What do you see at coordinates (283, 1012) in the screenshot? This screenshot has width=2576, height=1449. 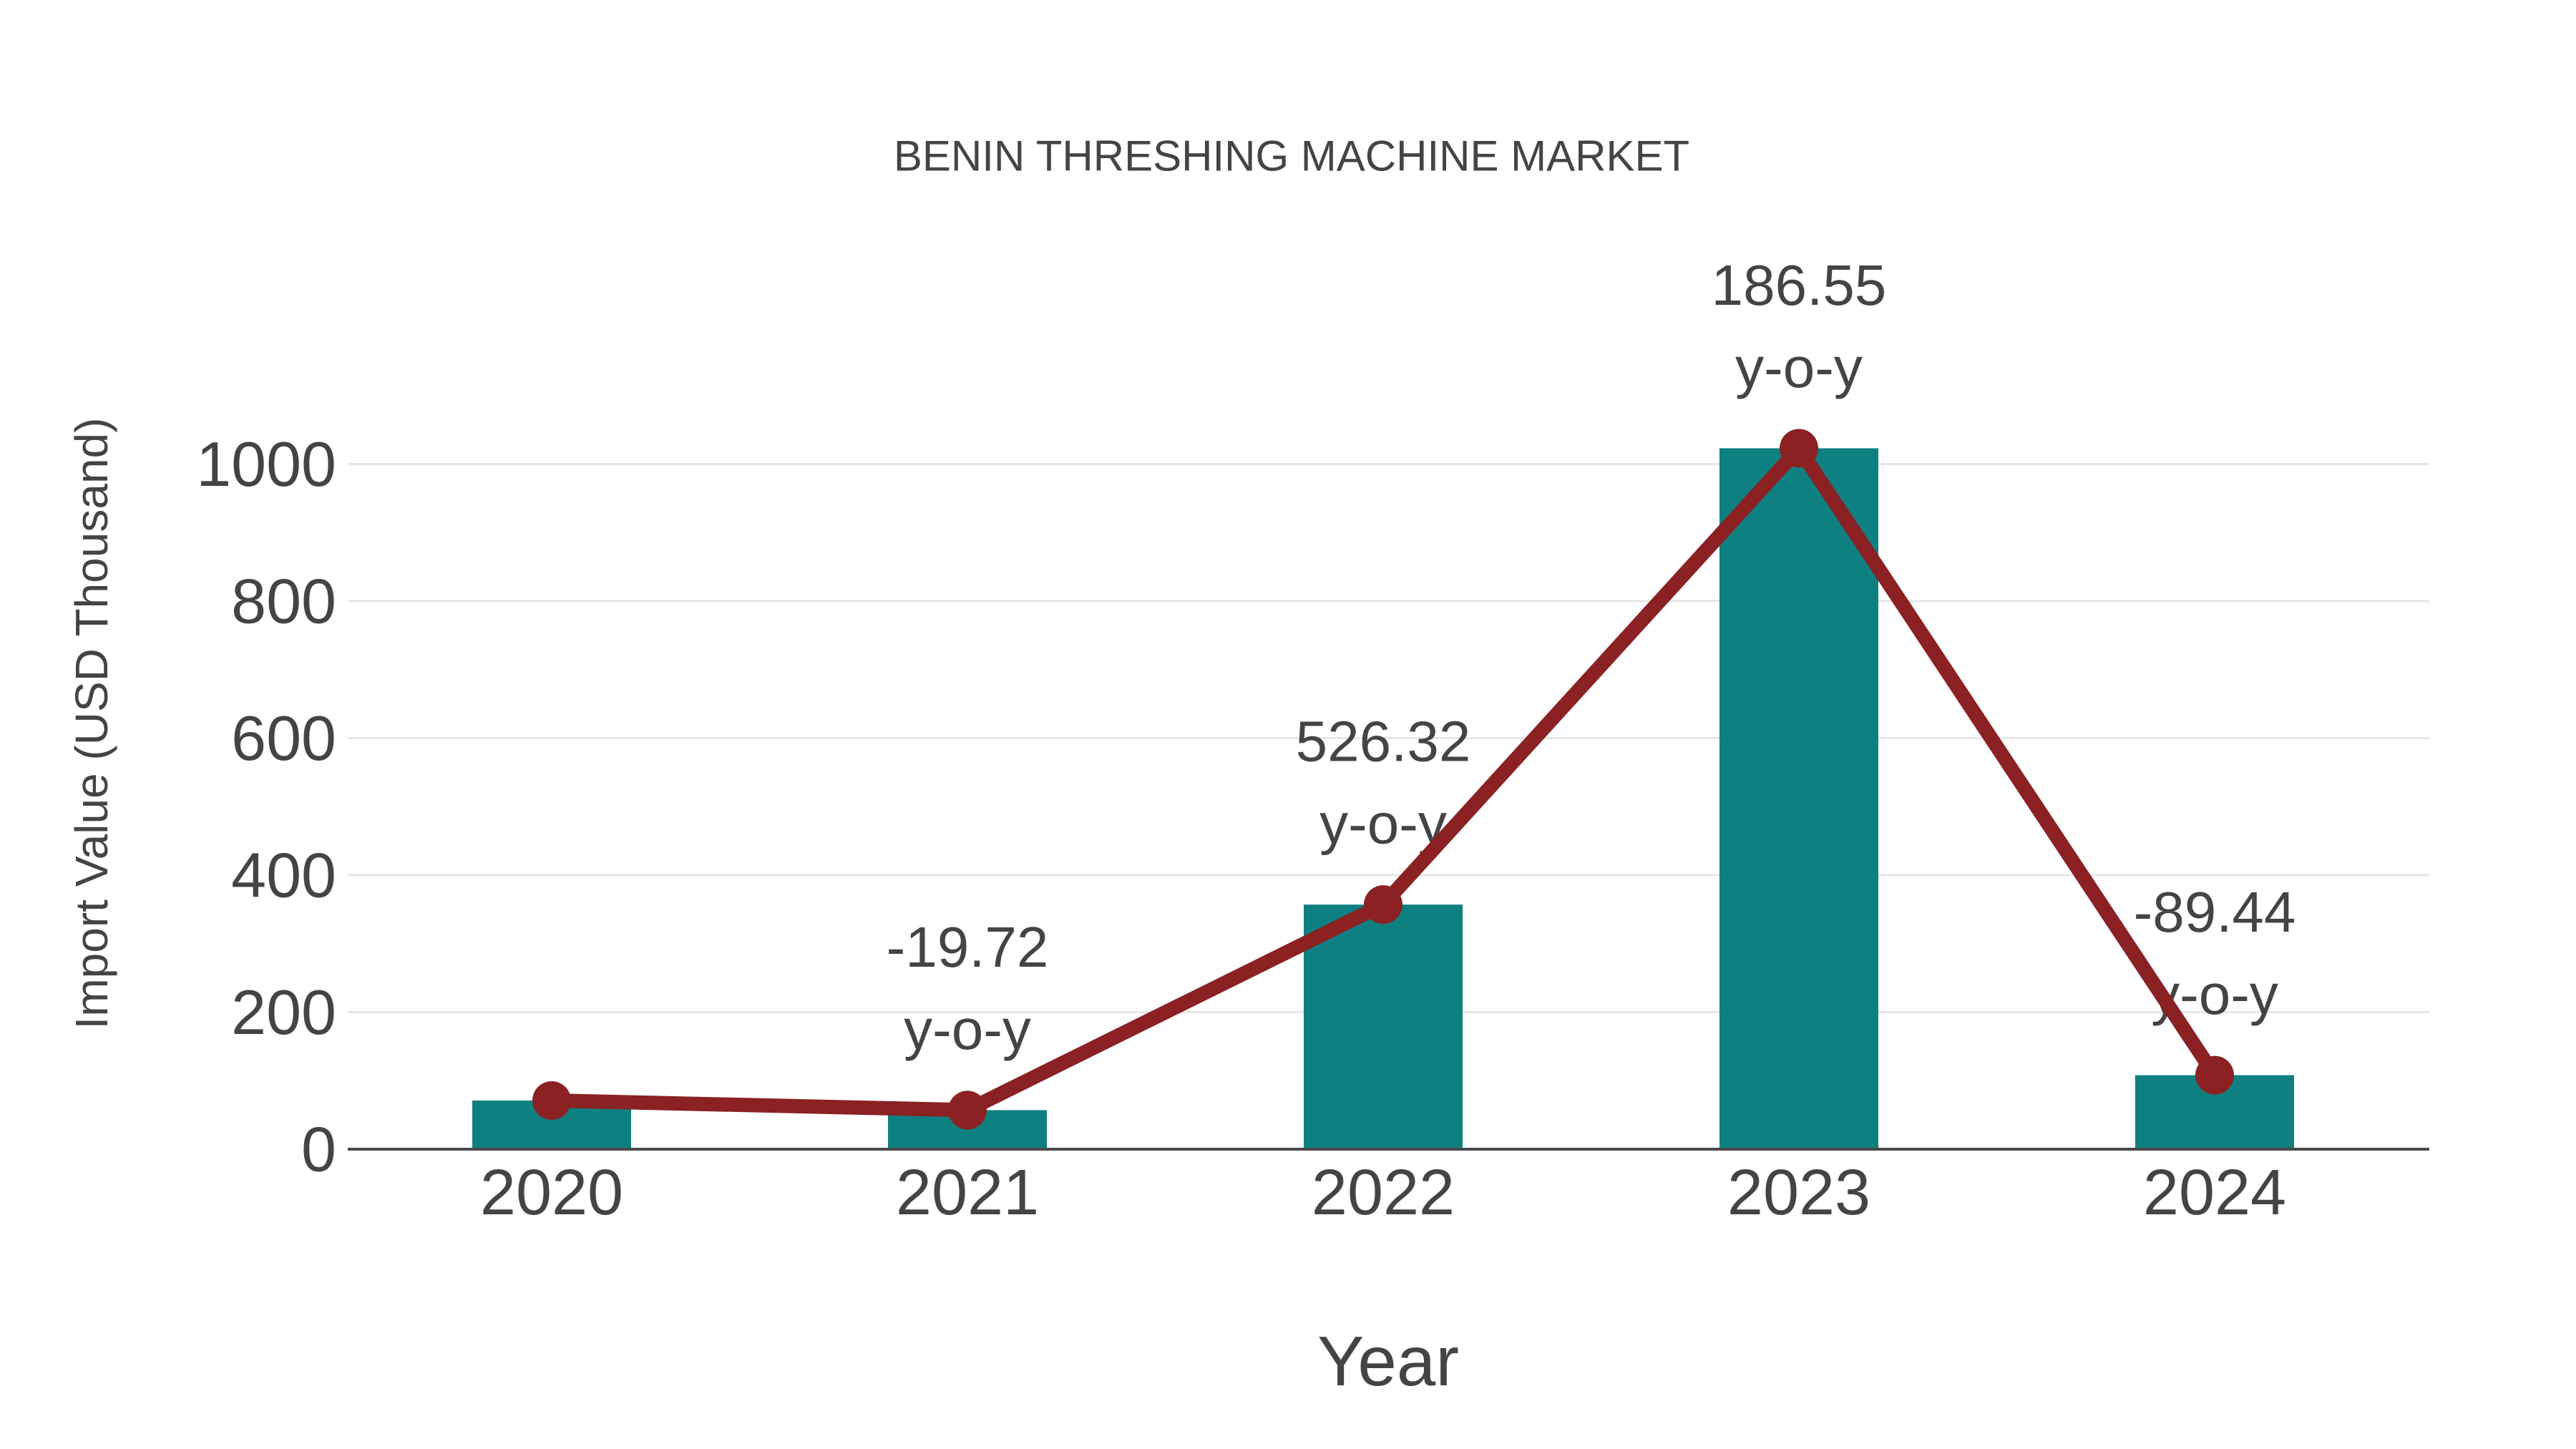 I see `y-tick-label: 200` at bounding box center [283, 1012].